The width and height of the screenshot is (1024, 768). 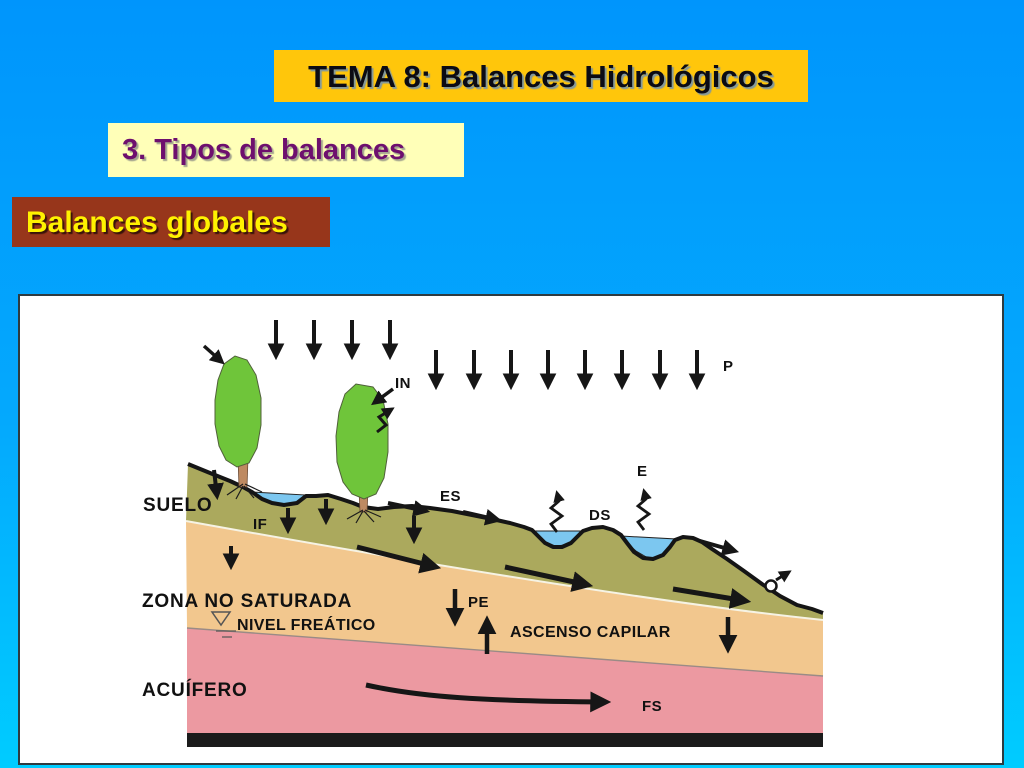 I want to click on slide-title: TEMA 8: Balances Hidrológicos, so click(x=541, y=76).